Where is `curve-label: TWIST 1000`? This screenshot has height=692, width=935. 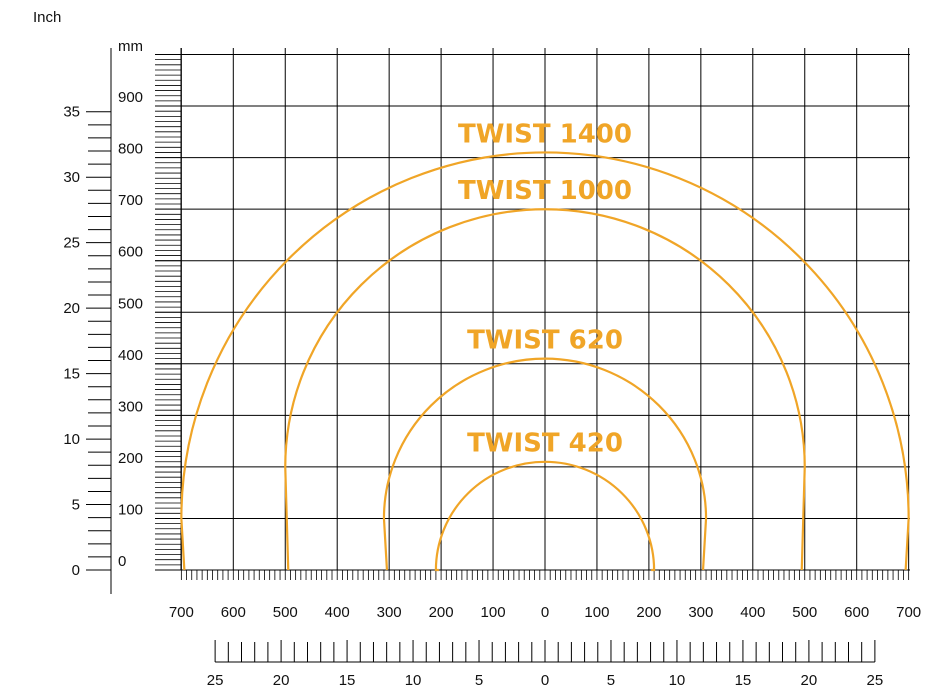 curve-label: TWIST 1000 is located at coordinates (545, 191).